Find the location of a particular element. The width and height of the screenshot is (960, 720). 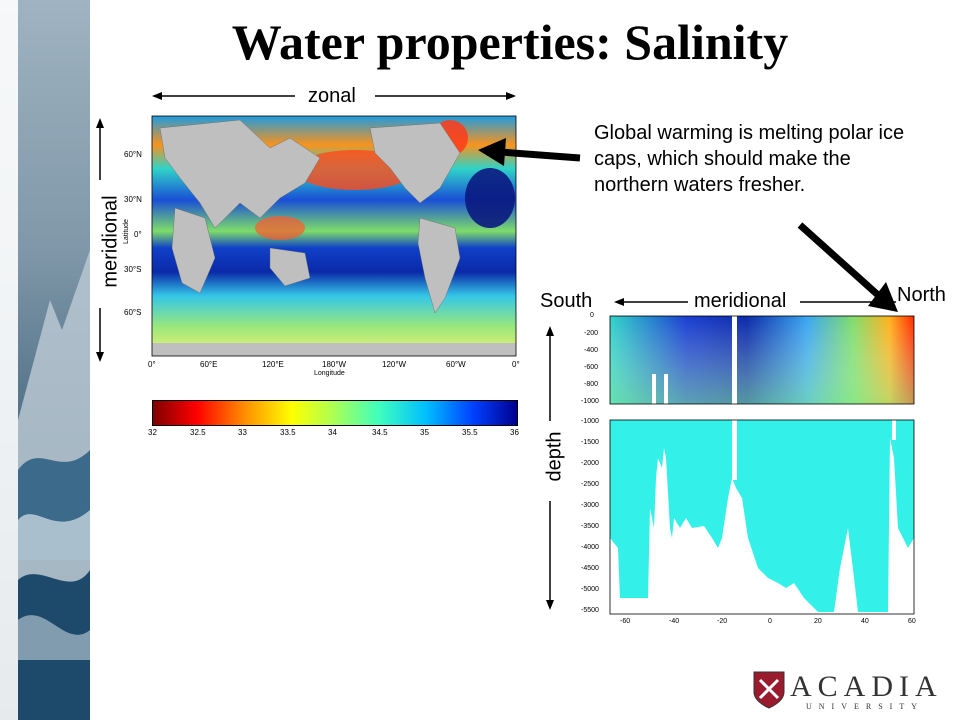

x-tick-neg20: -20 is located at coordinates (722, 621).